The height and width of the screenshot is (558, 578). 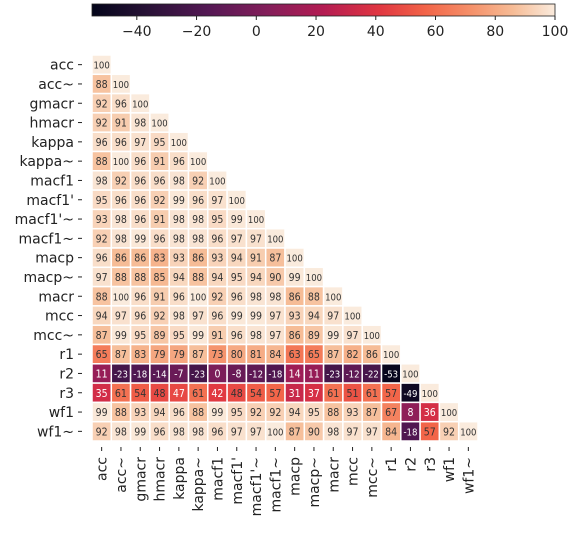 What do you see at coordinates (51, 124) in the screenshot?
I see `row-label: hmacr` at bounding box center [51, 124].